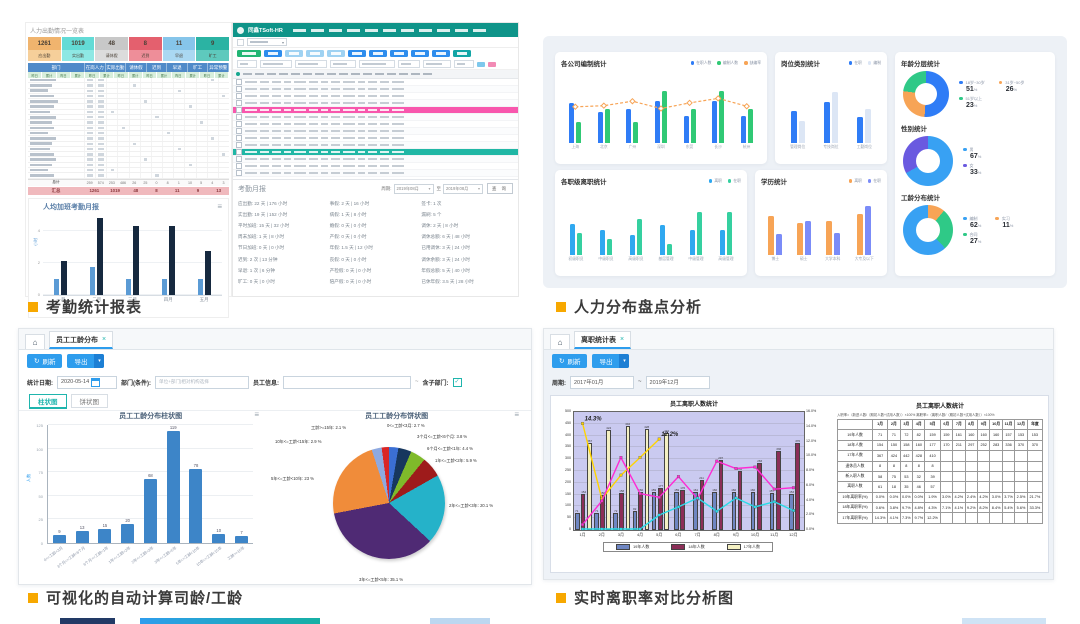  I want to click on employee-input, so click(347, 382).